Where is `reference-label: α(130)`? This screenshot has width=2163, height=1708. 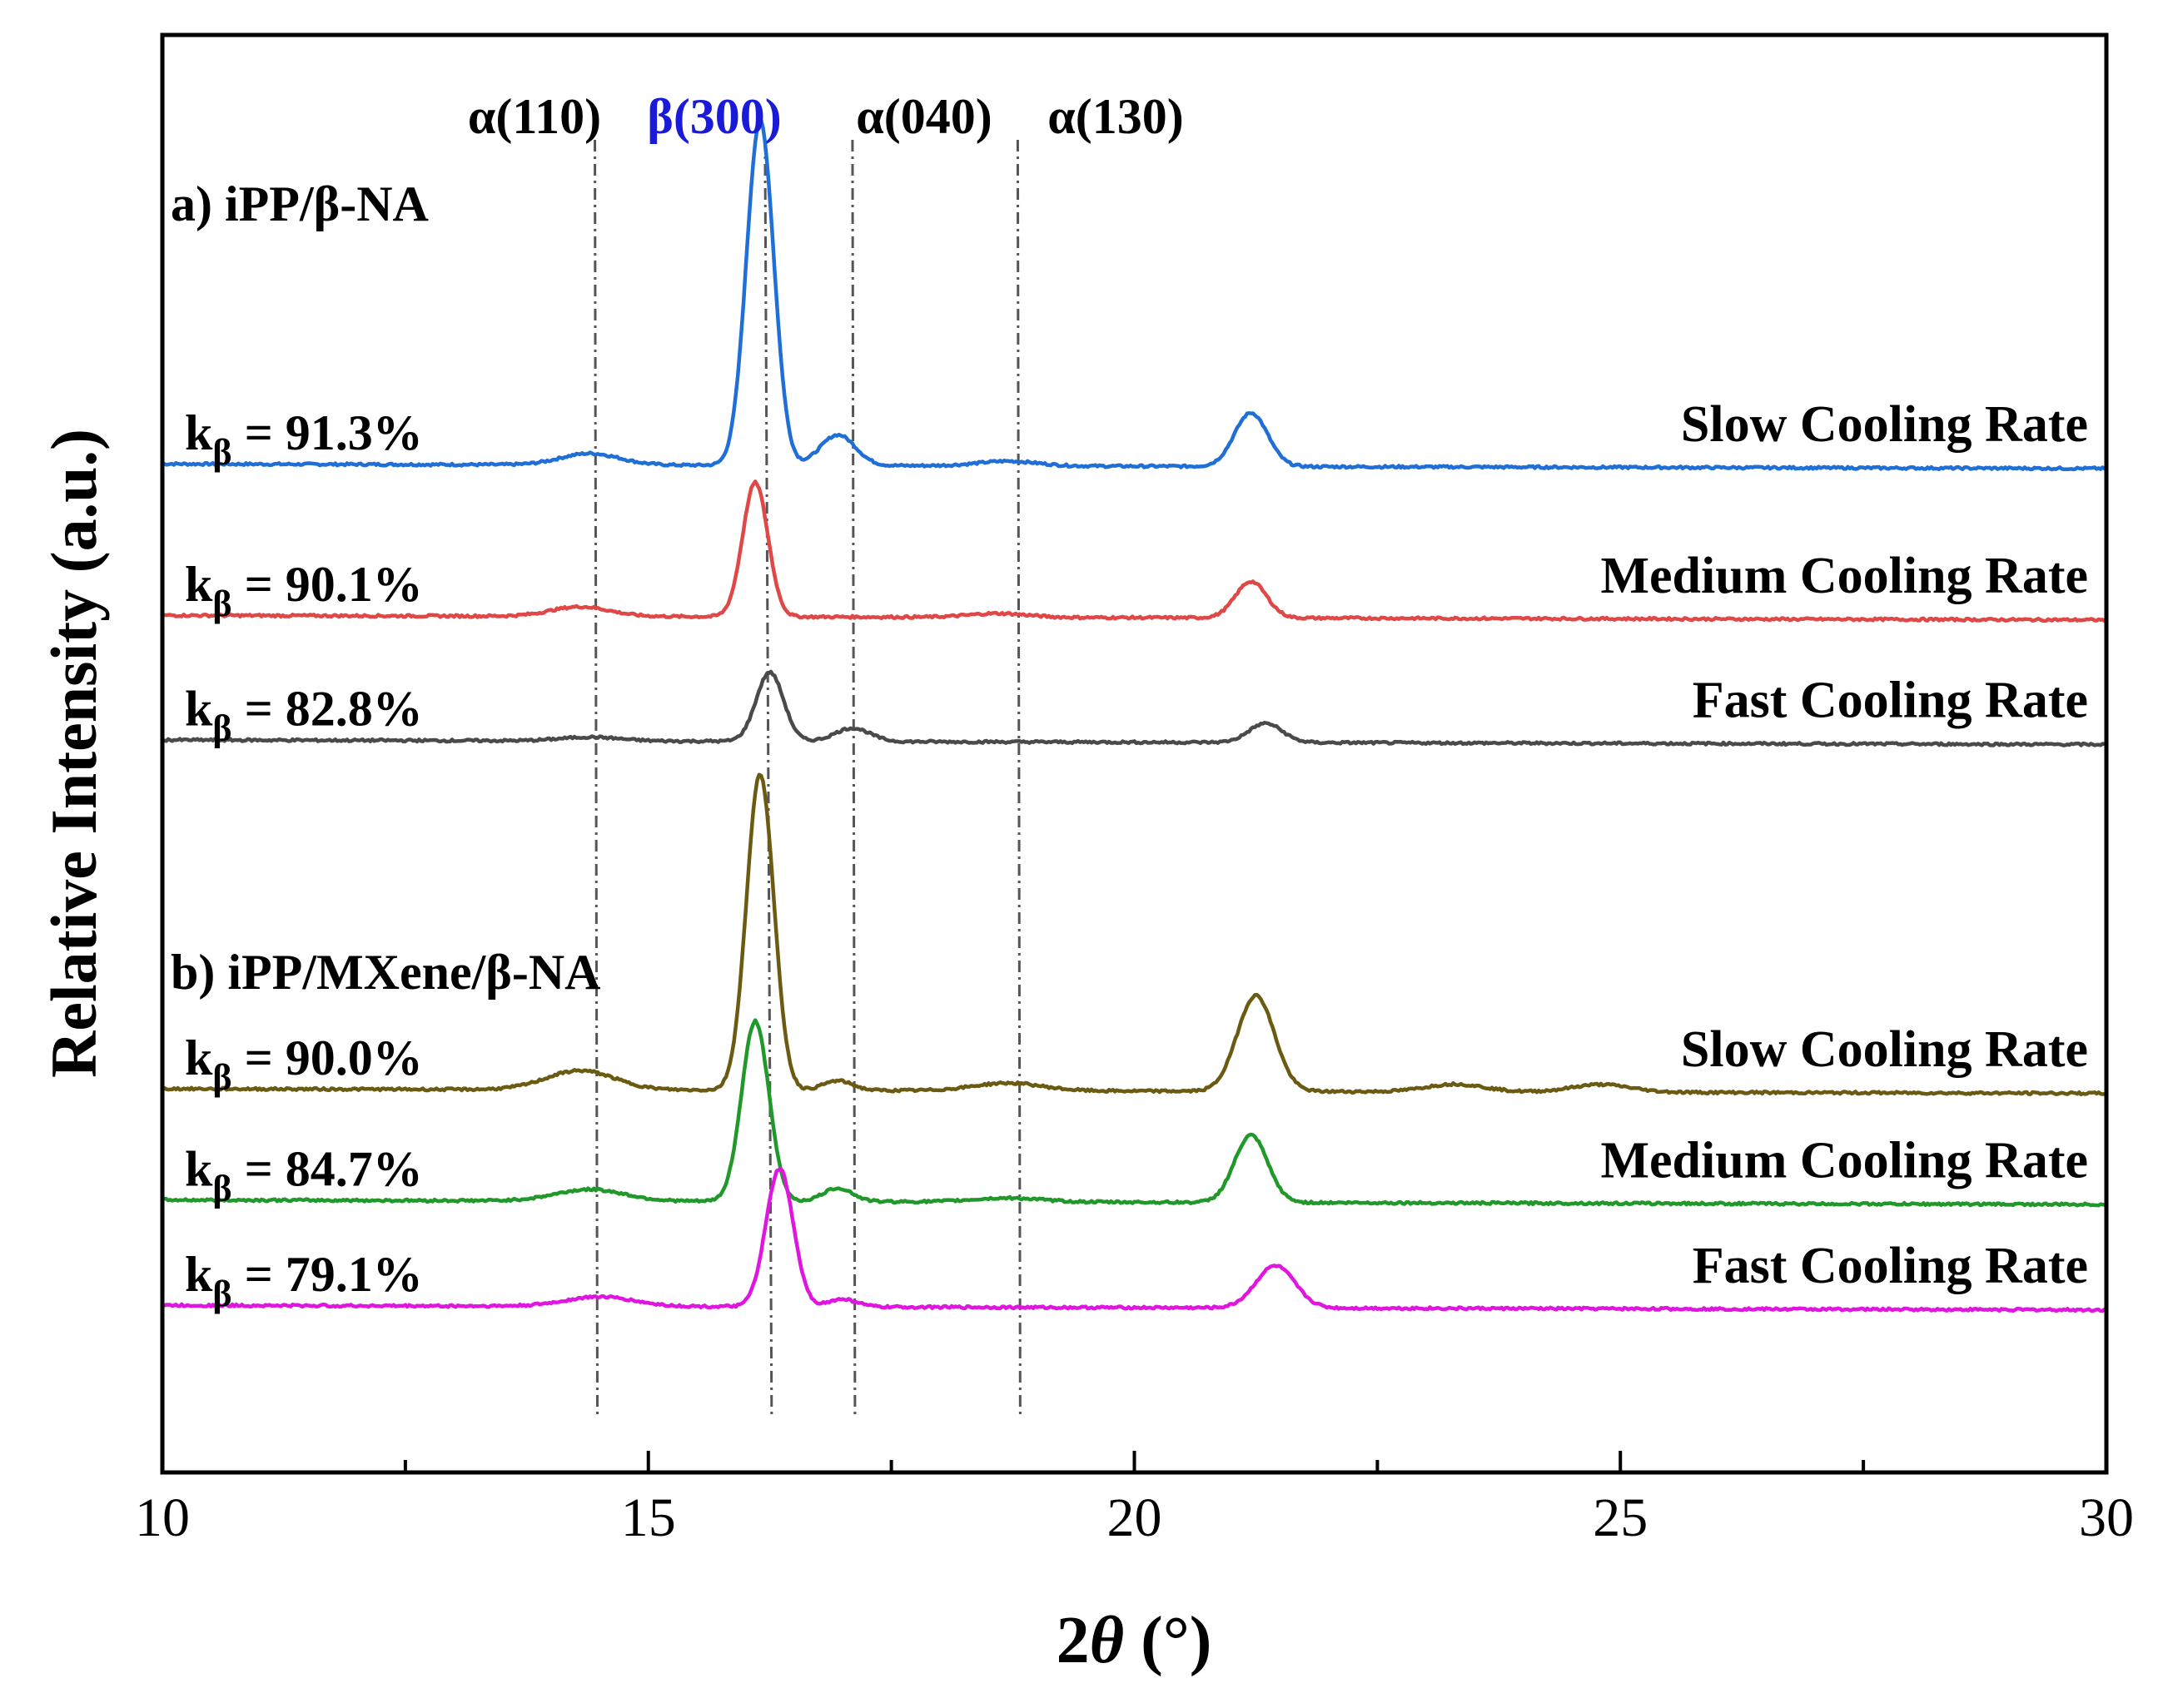
reference-label: α(130) is located at coordinates (1115, 116).